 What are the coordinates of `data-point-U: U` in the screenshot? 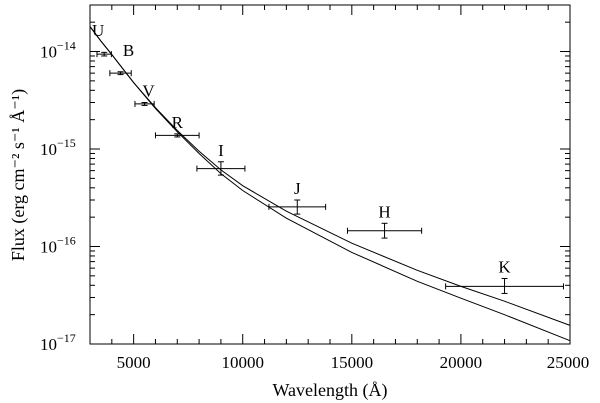 It's located at (102, 39).